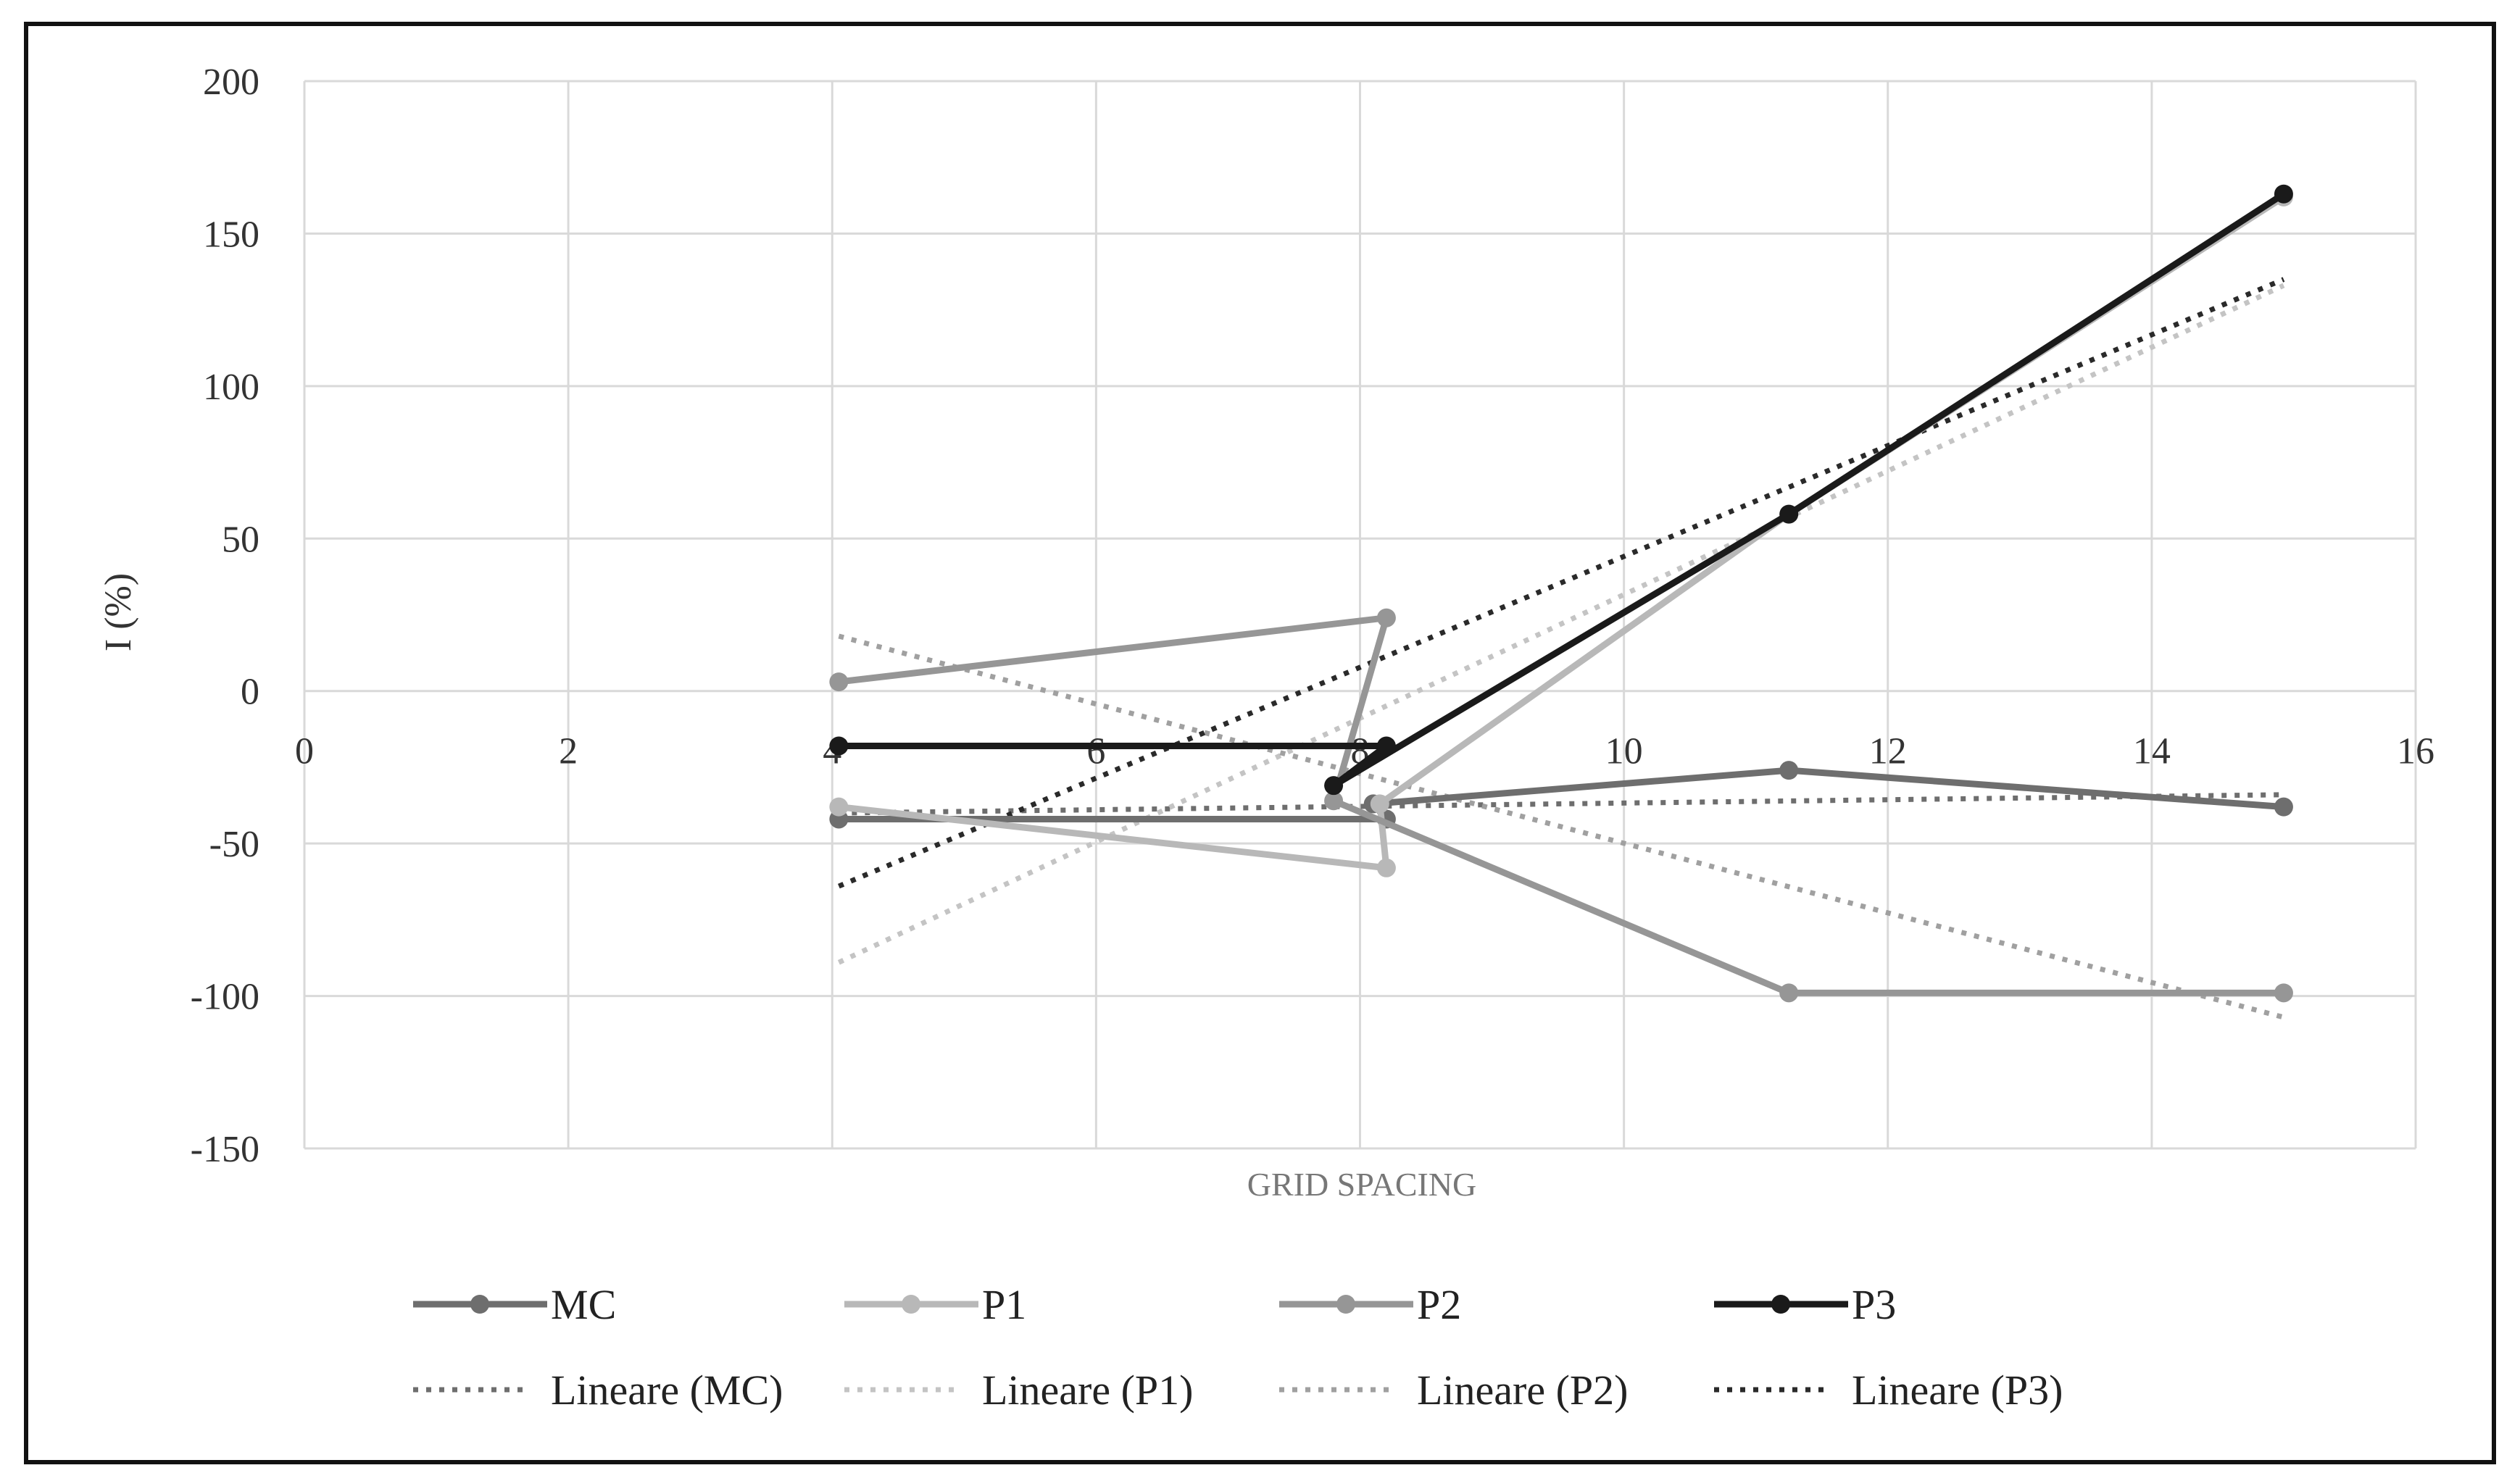  I want to click on x-tick-label: 6, so click(1095, 751).